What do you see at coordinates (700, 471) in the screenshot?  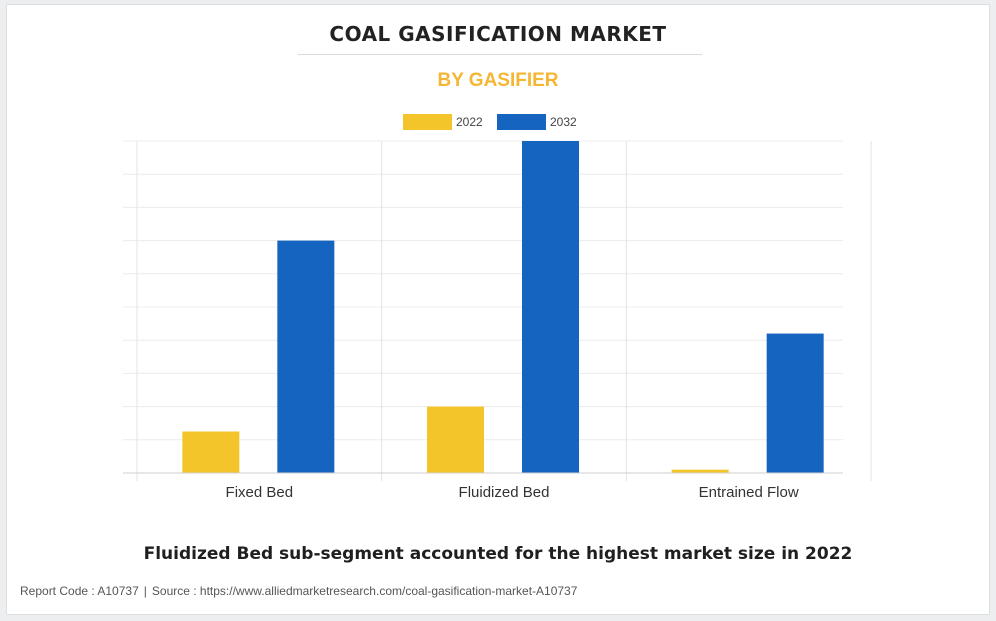 I see `bar-2022-entrained-flow` at bounding box center [700, 471].